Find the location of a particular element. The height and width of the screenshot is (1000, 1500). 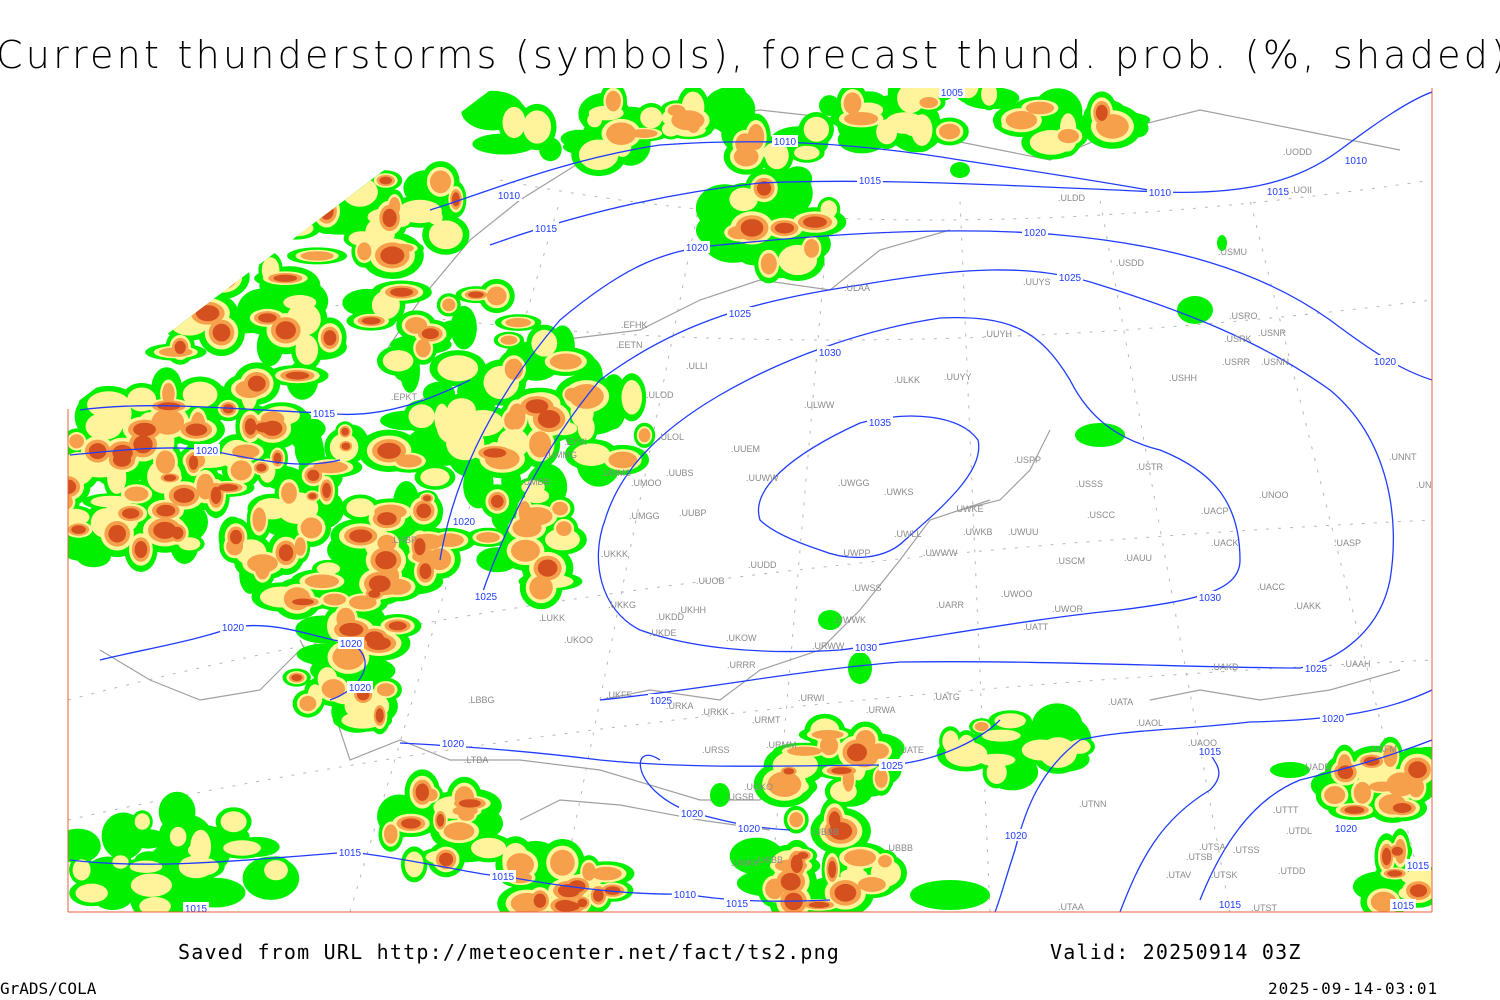

station-label: .UUYH is located at coordinates (998, 334).